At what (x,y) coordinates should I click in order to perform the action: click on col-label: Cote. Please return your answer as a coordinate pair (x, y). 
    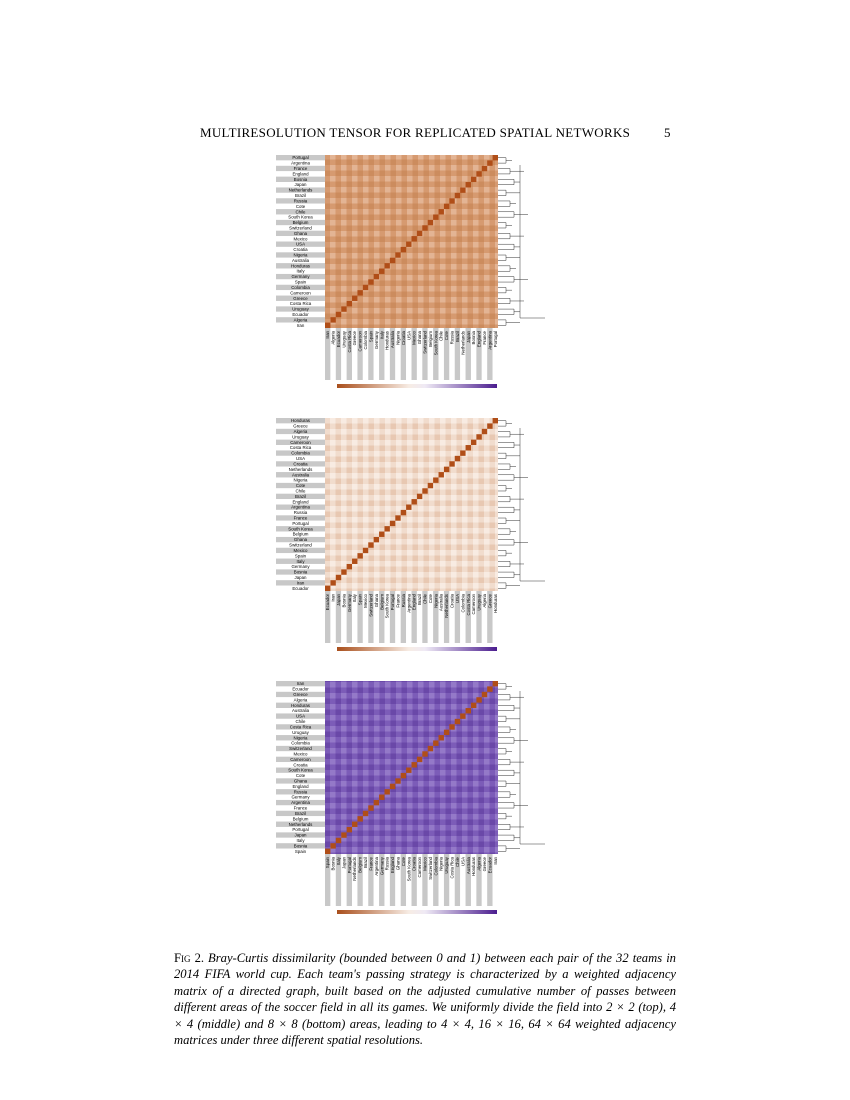
    Looking at the image, I should click on (403, 861).